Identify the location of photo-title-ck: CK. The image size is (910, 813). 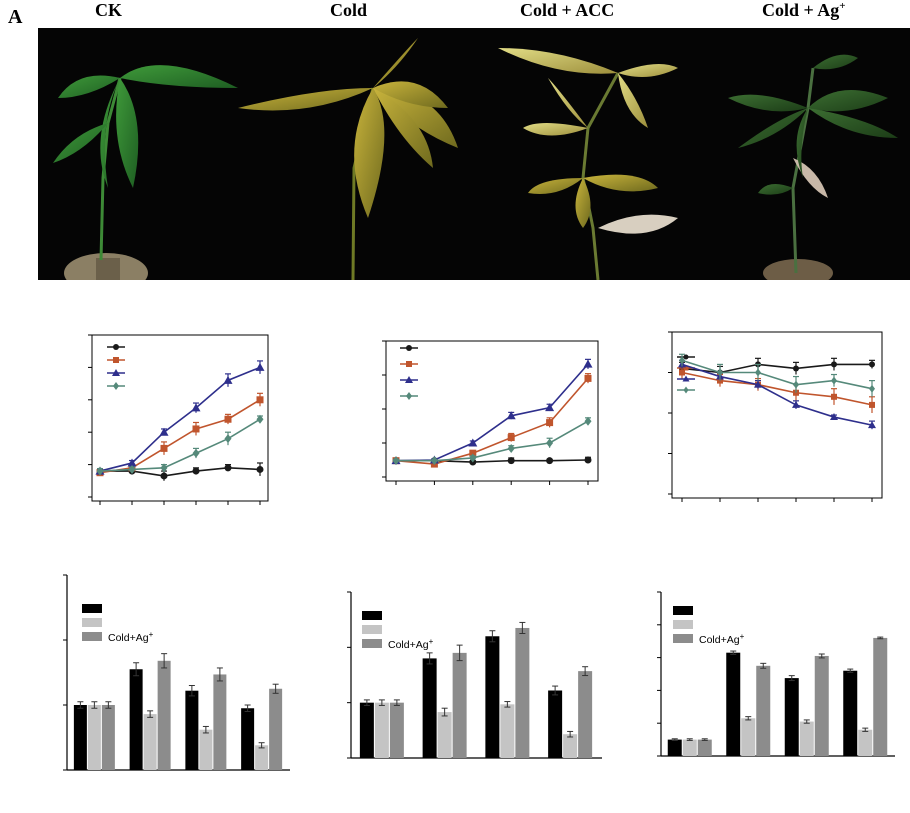
(108, 10).